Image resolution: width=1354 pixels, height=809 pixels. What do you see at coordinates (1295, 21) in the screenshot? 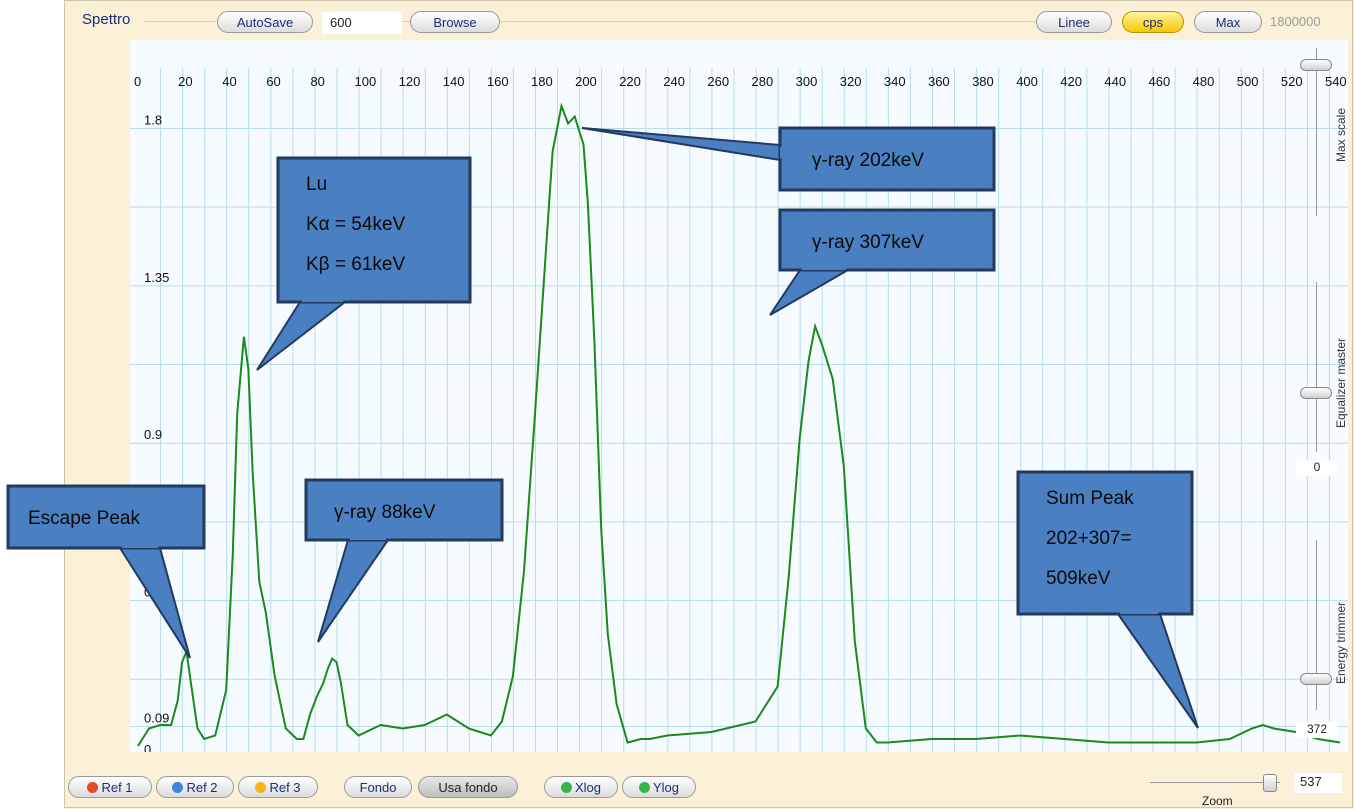
I see `max-value: 1800000` at bounding box center [1295, 21].